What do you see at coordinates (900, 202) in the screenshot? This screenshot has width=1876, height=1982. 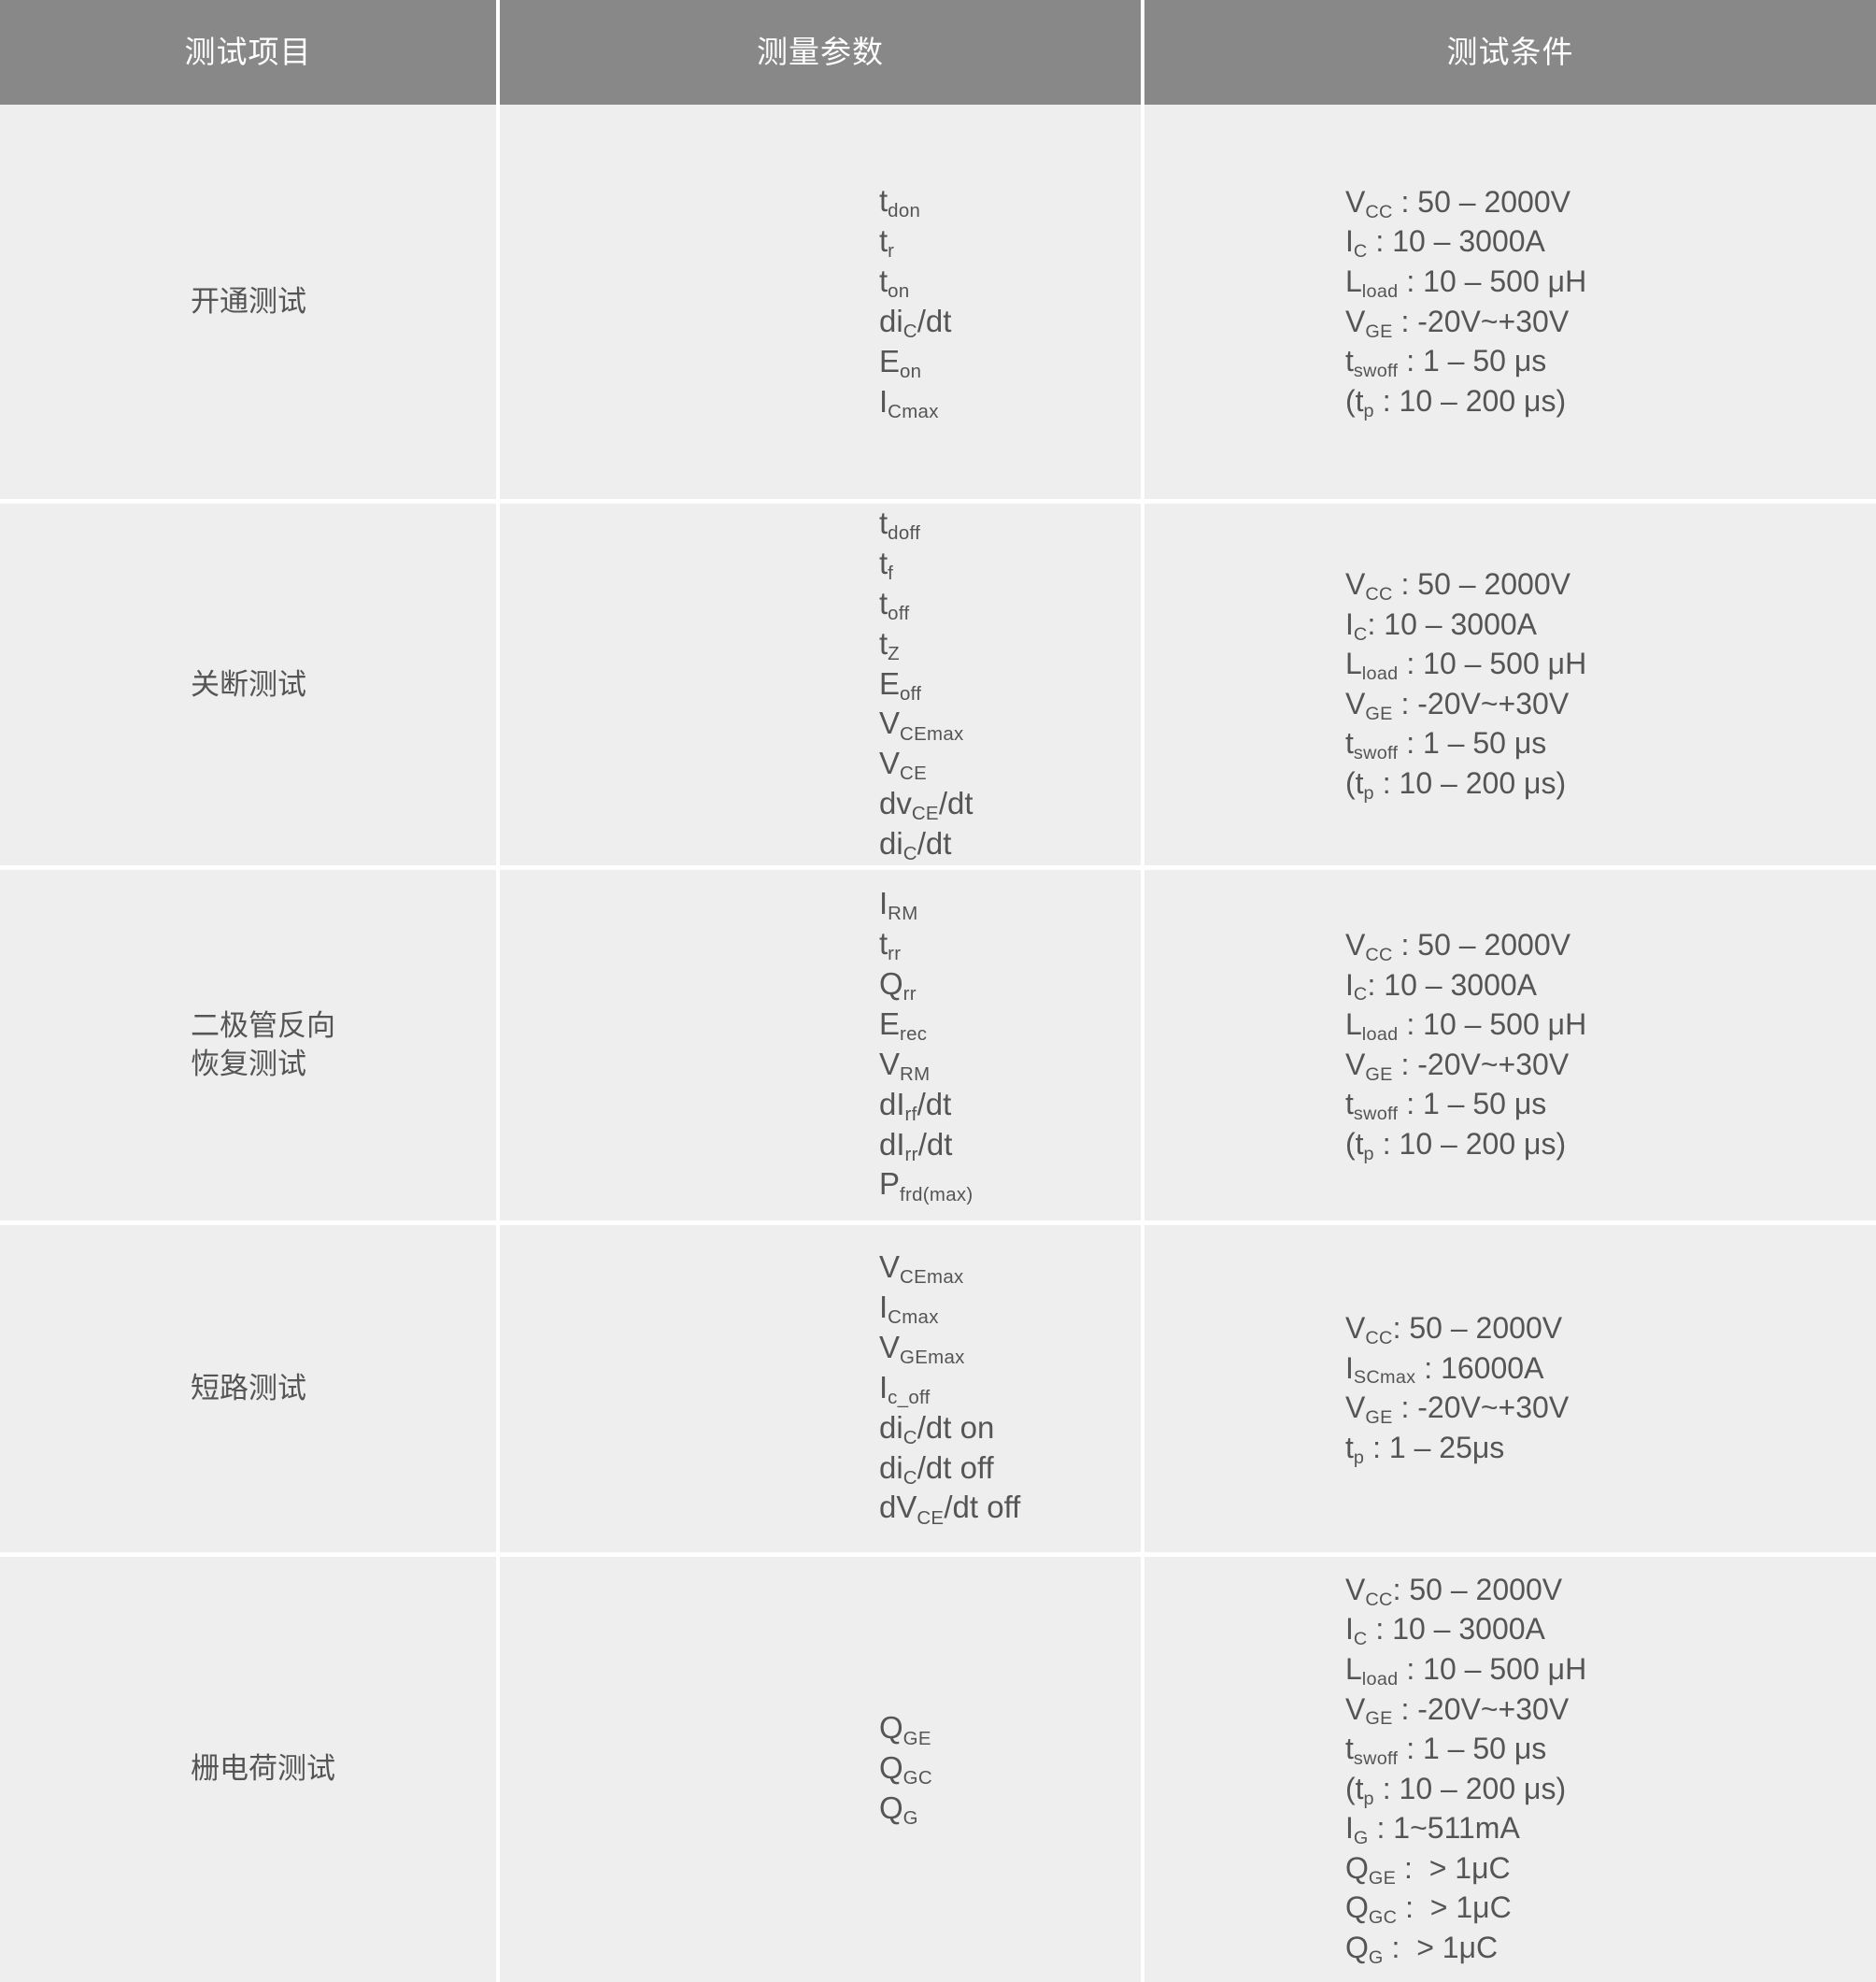 I see `parameter-line: tdon` at bounding box center [900, 202].